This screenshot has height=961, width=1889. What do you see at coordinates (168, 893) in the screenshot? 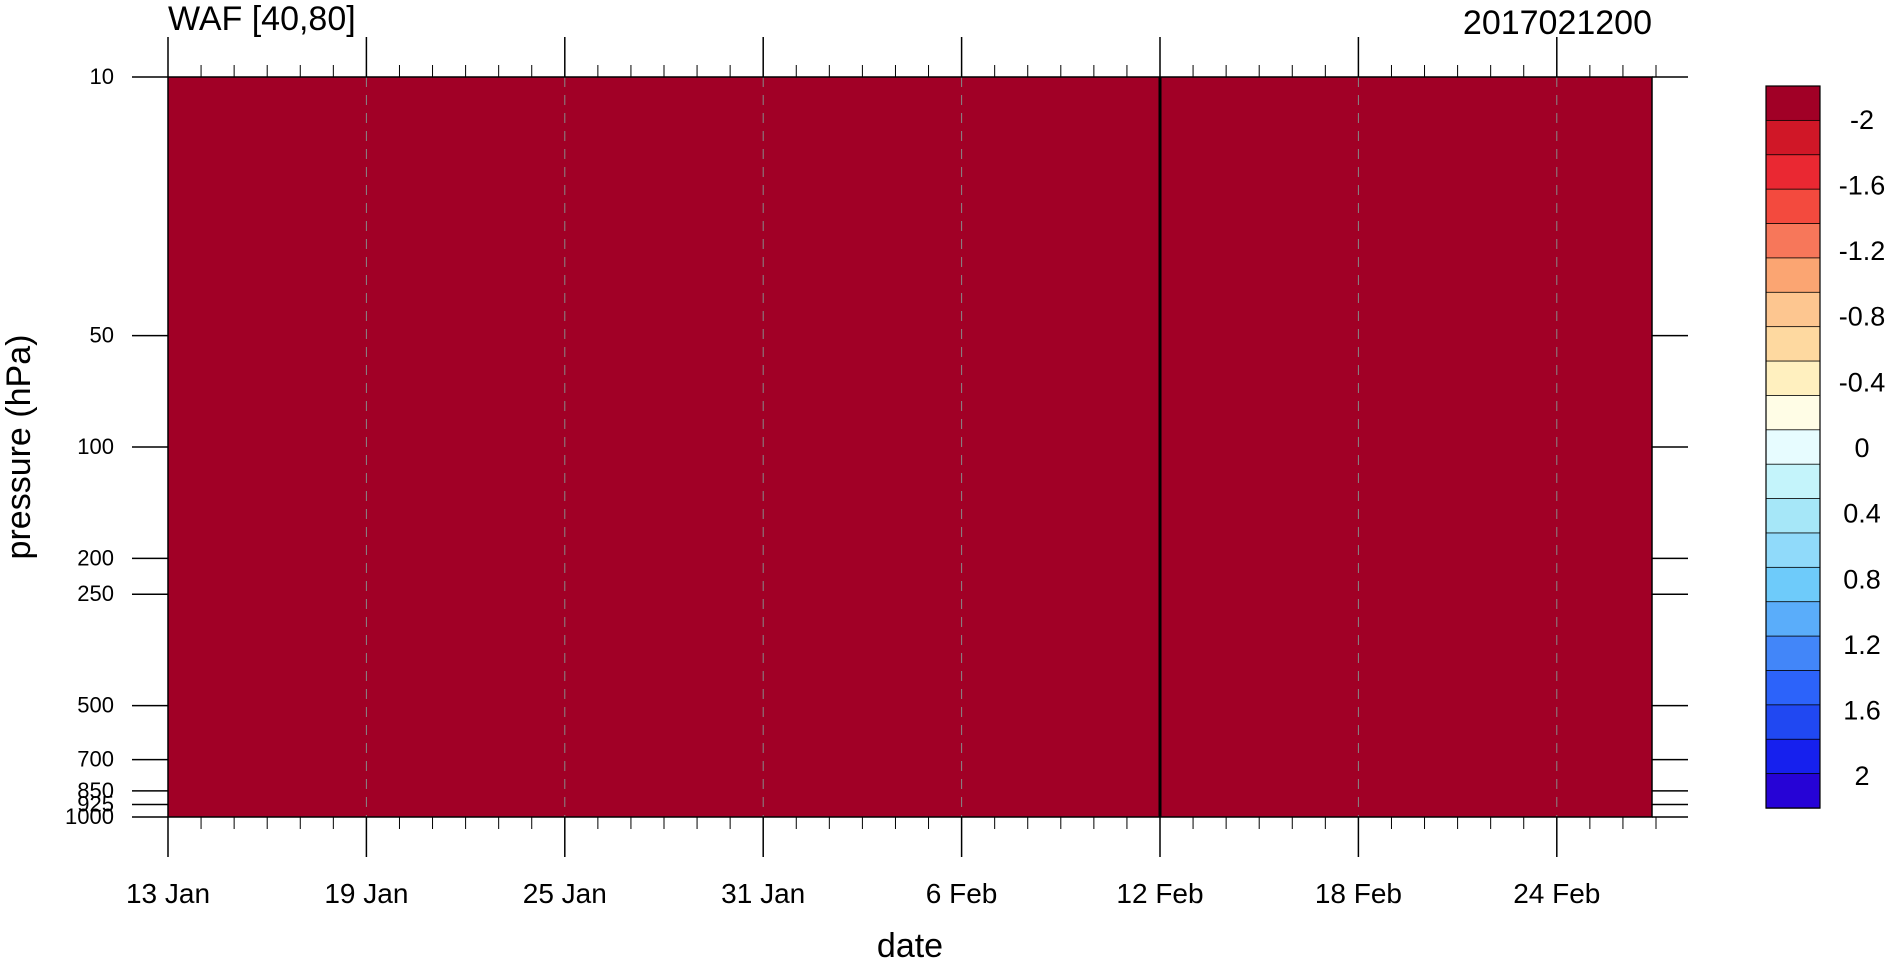
I see `x-tick-label: 13 Jan` at bounding box center [168, 893].